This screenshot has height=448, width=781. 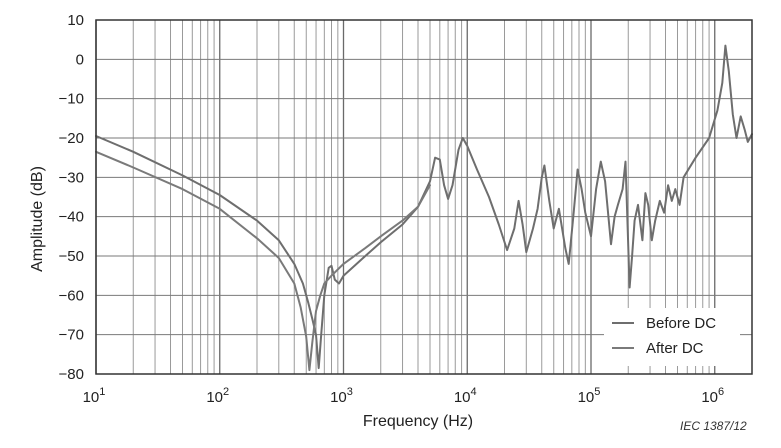 What do you see at coordinates (71, 217) in the screenshot?
I see `y-tick-label: −40` at bounding box center [71, 217].